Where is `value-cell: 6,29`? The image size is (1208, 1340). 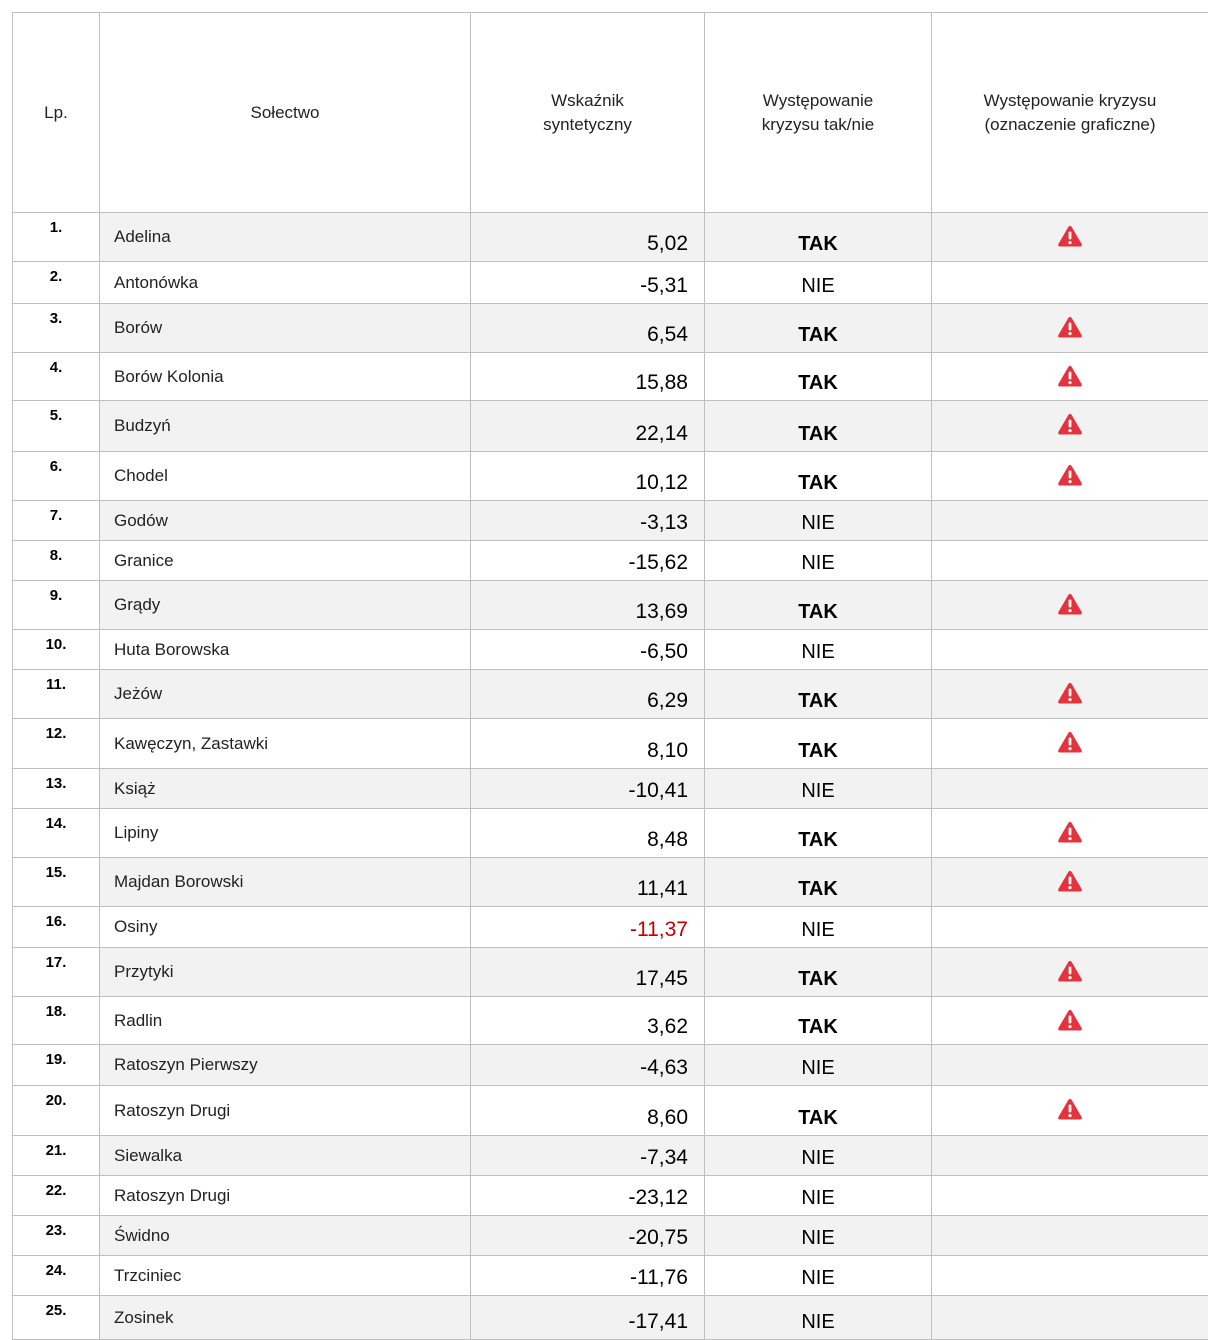 value-cell: 6,29 is located at coordinates (588, 694).